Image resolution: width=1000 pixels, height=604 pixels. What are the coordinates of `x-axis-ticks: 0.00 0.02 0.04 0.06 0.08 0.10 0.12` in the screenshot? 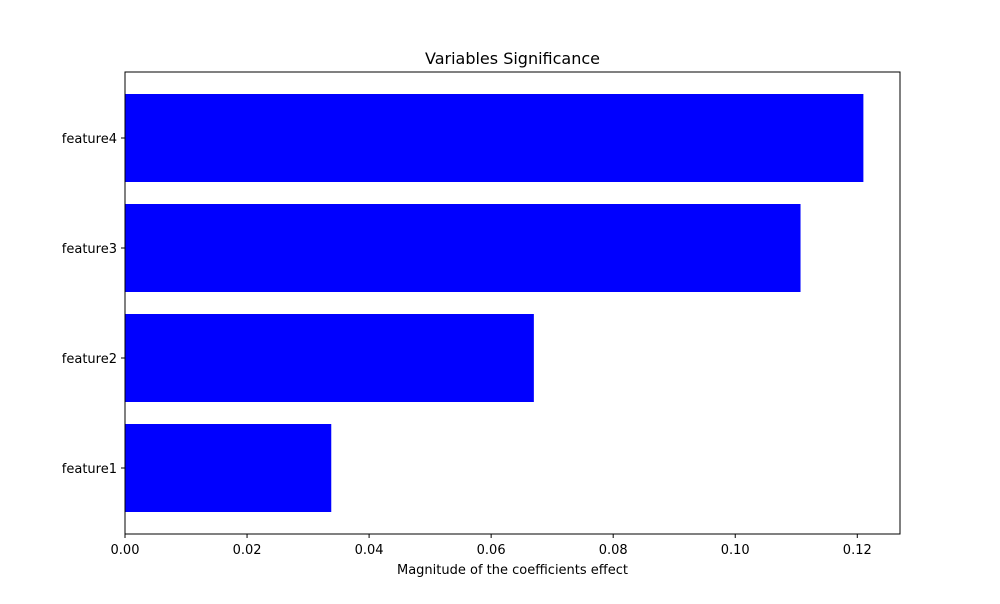 It's located at (491, 546).